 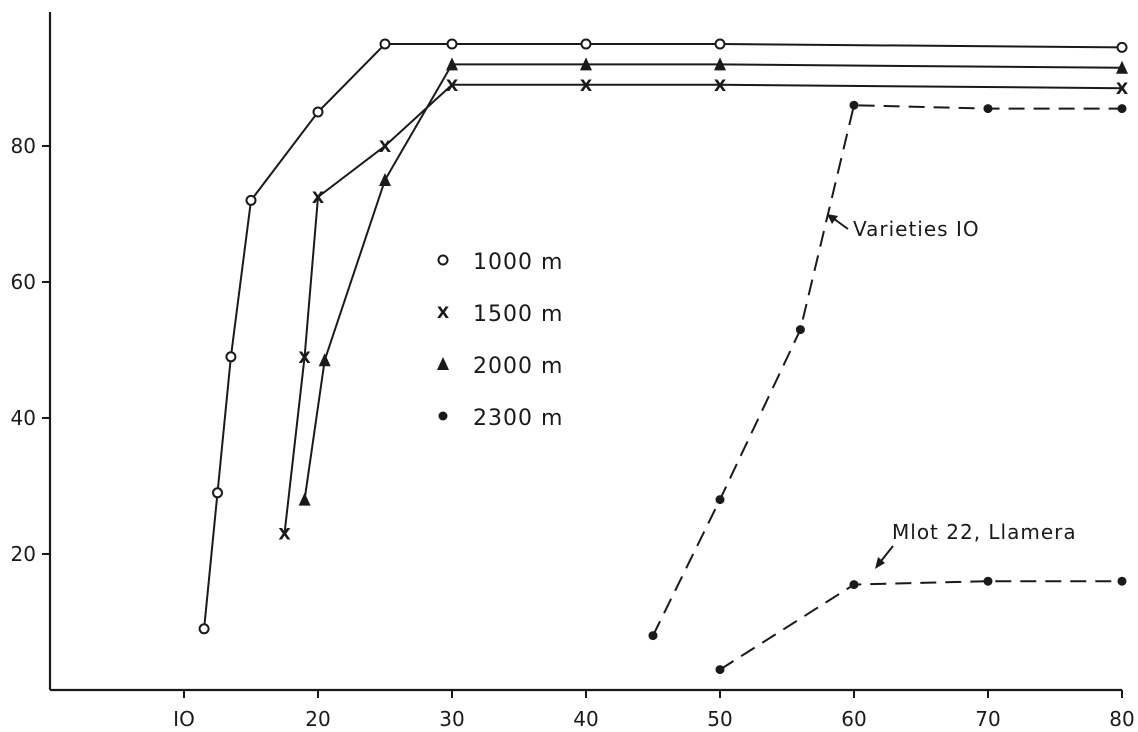 What do you see at coordinates (30, 350) in the screenshot?
I see `y-ticks: 20 40 60 80` at bounding box center [30, 350].